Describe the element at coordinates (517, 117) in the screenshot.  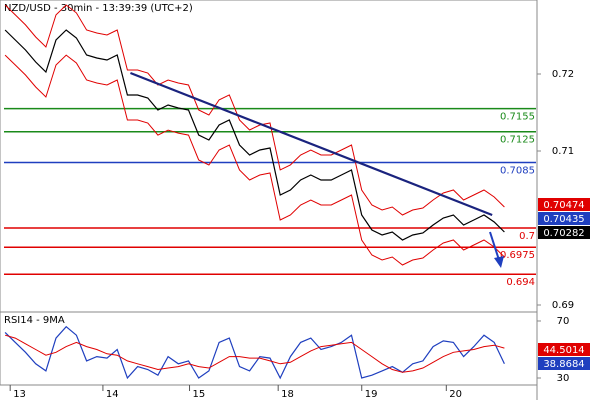
I see `level-label: 0.7155` at that location.